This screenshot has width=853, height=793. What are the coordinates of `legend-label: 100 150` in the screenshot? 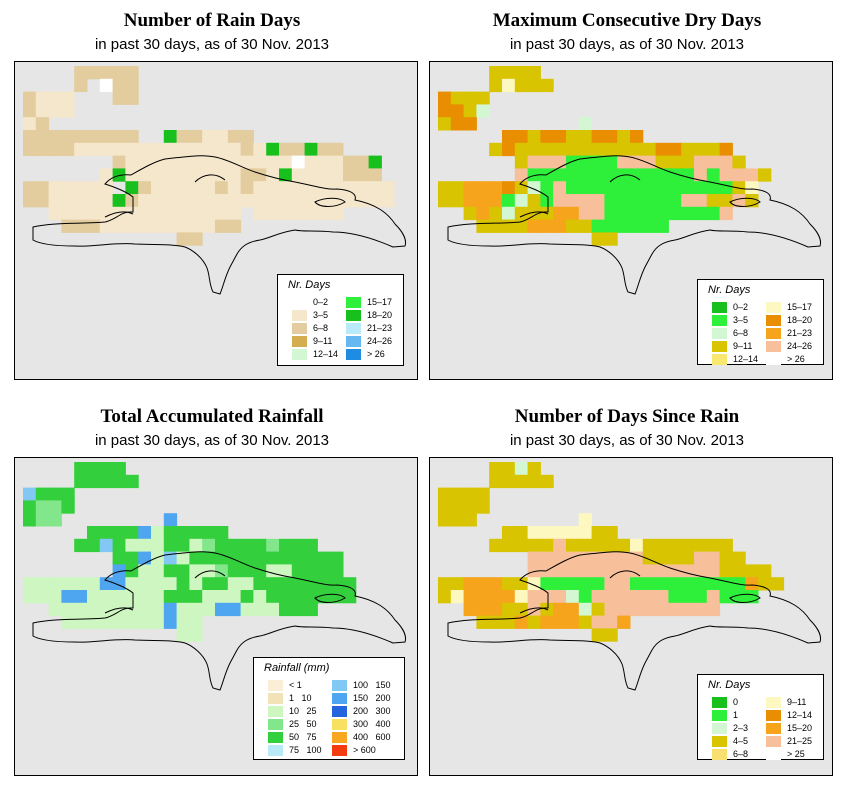 It's located at (372, 685).